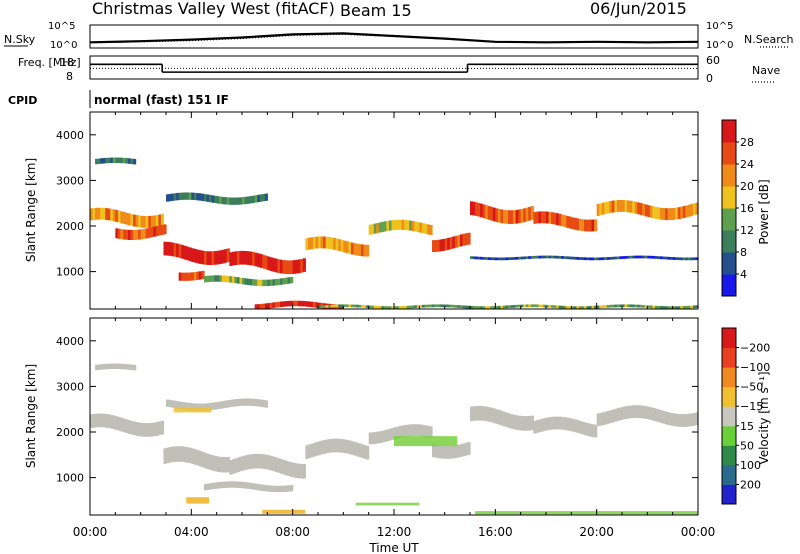 Image resolution: width=800 pixels, height=554 pixels. What do you see at coordinates (393, 547) in the screenshot?
I see `time-axis-label: Time UT` at bounding box center [393, 547].